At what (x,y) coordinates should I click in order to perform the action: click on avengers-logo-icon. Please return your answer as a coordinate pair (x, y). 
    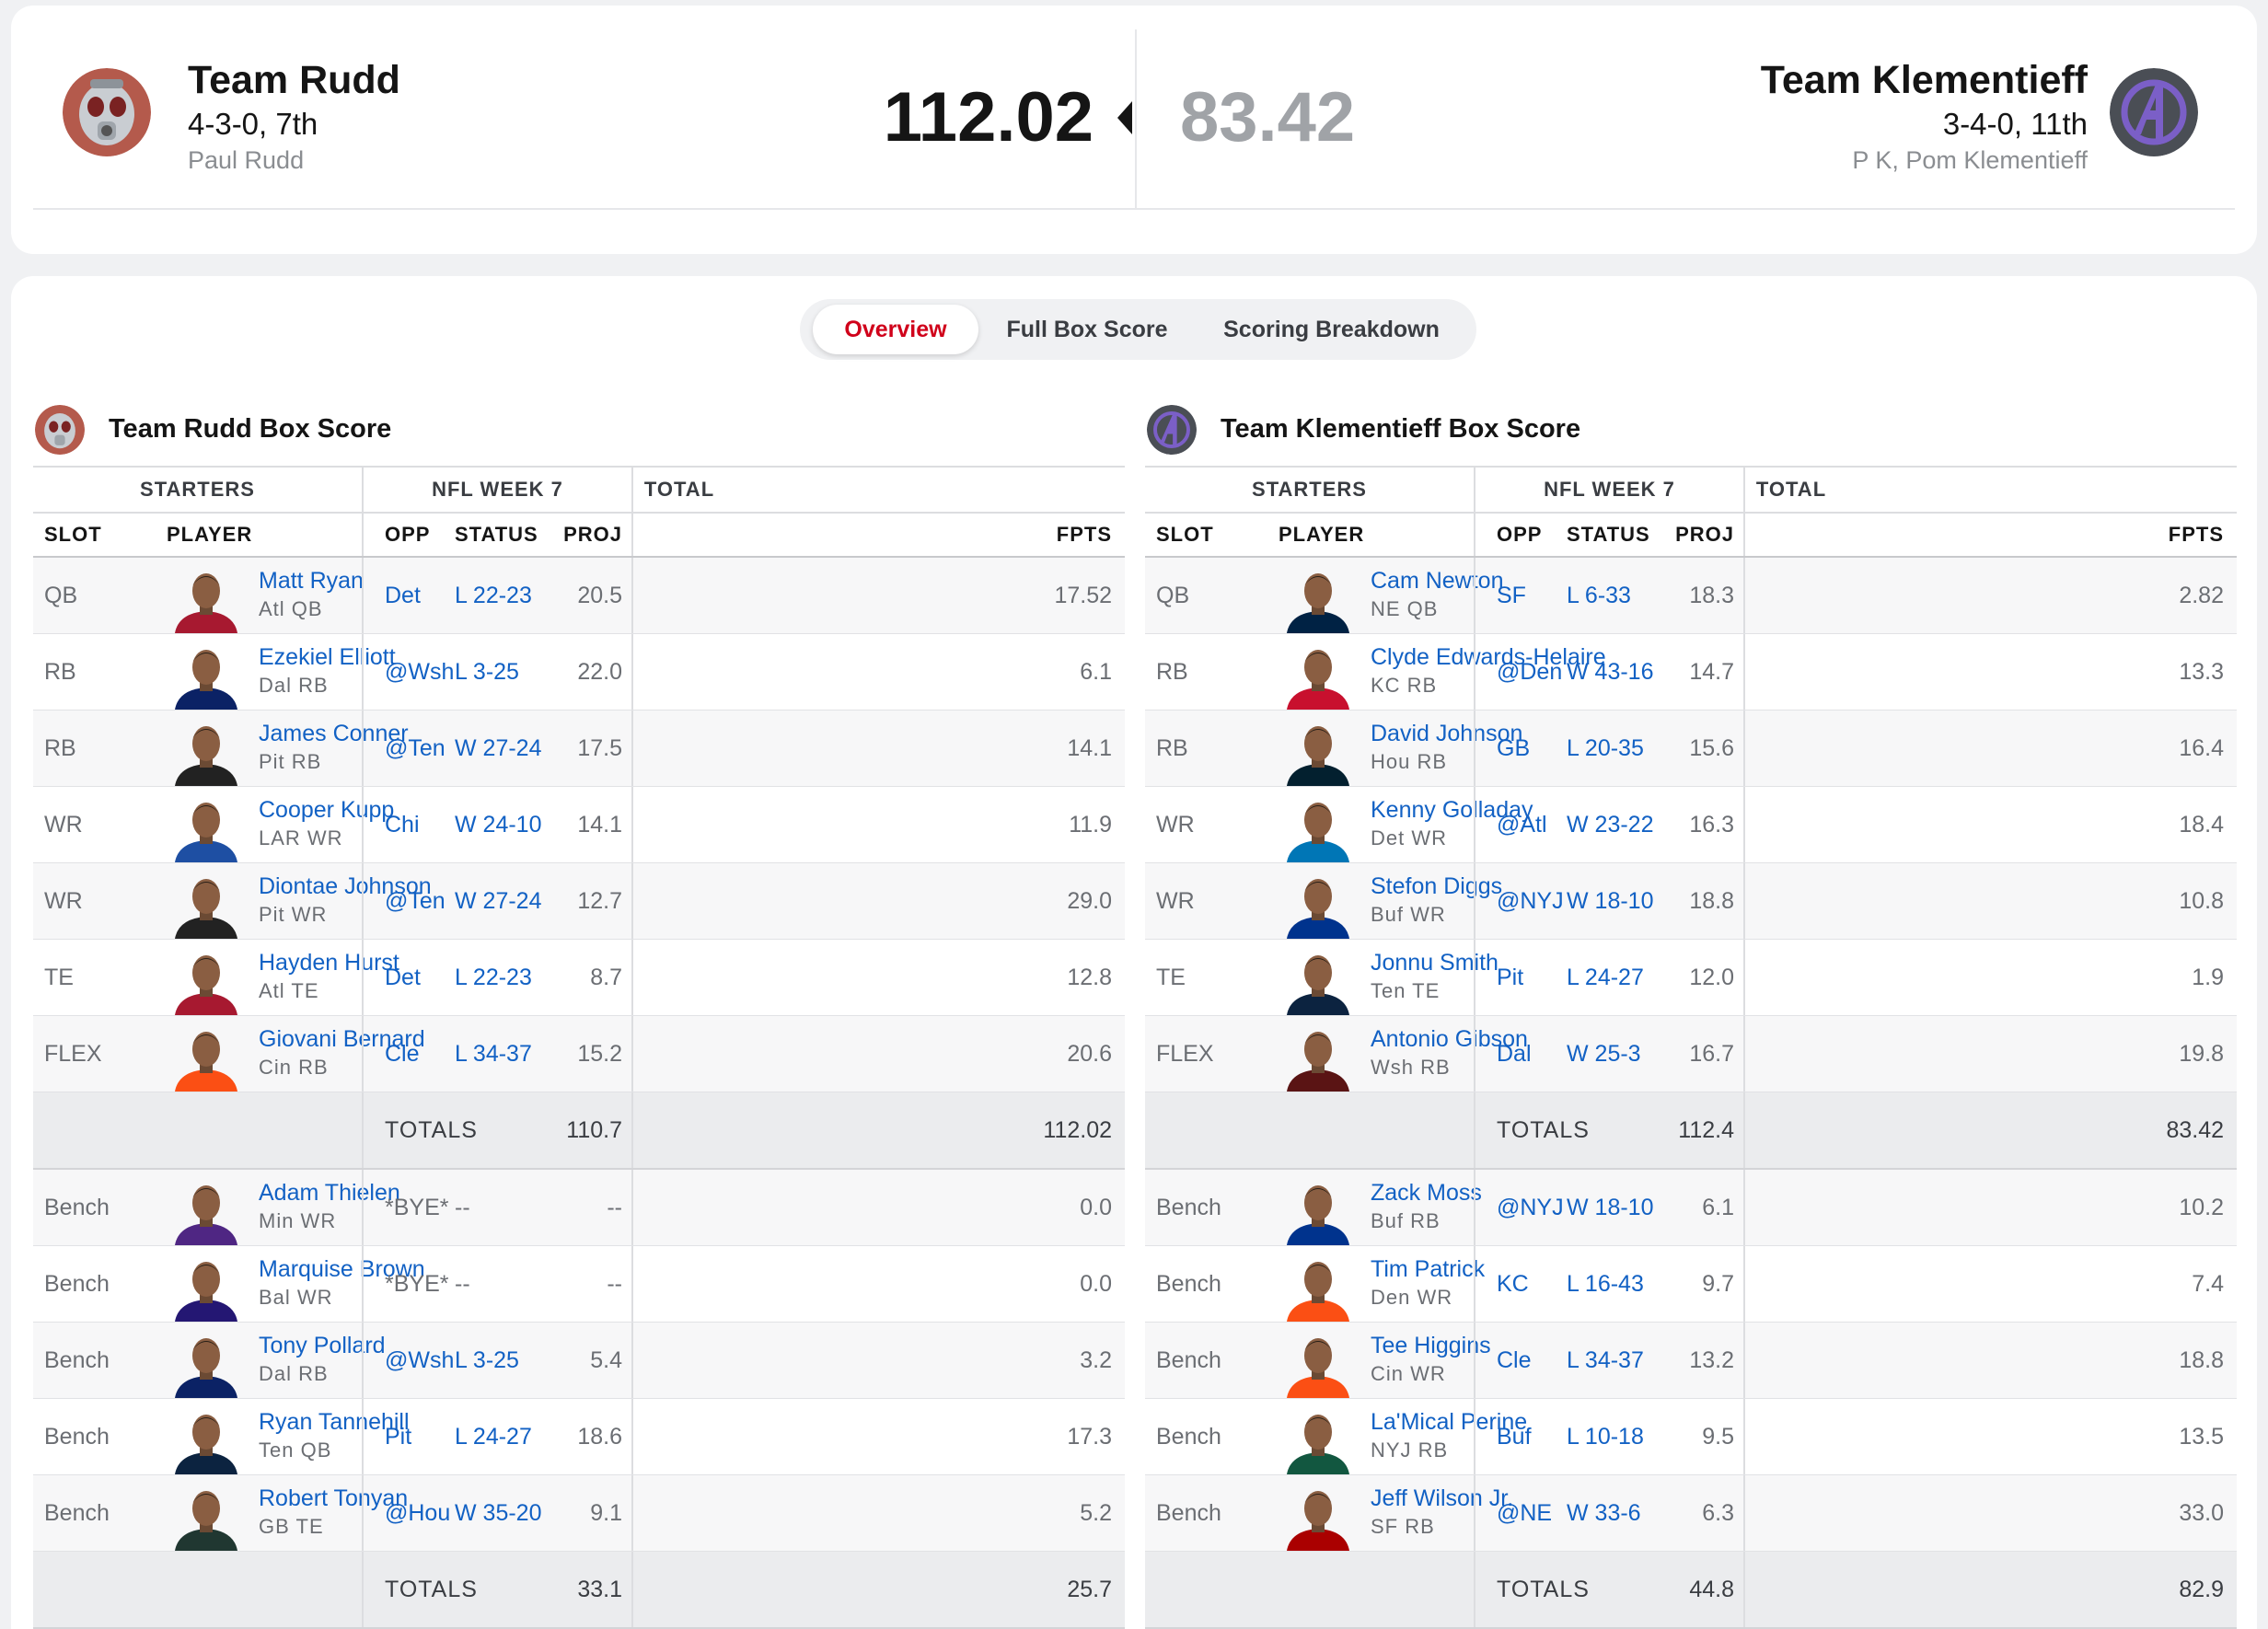
    Looking at the image, I should click on (2154, 112).